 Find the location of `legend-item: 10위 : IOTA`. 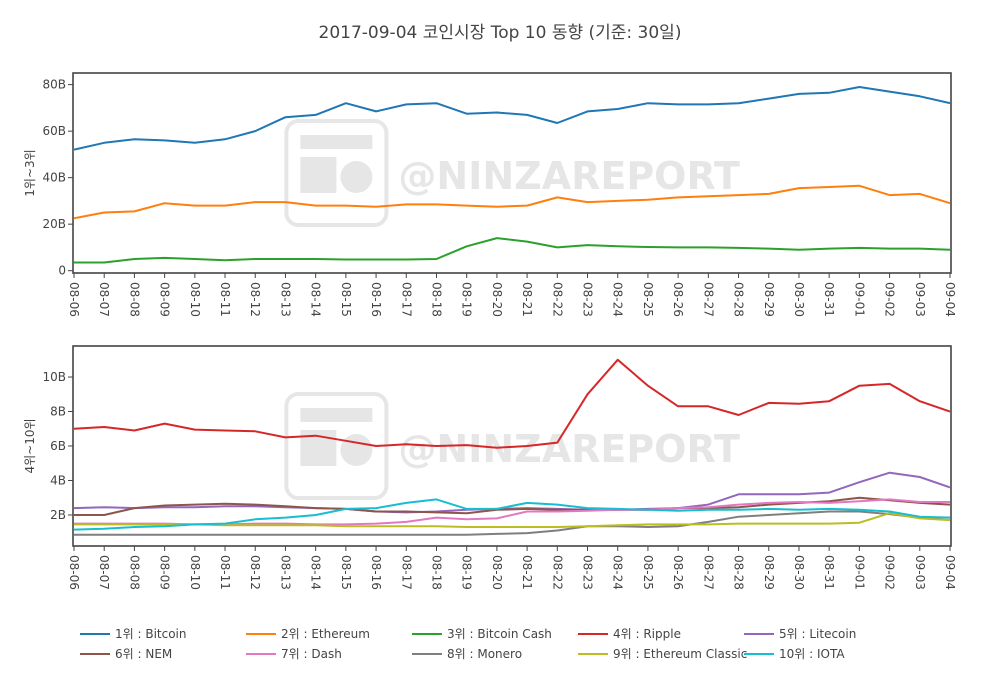

legend-item: 10위 : IOTA is located at coordinates (794, 654).